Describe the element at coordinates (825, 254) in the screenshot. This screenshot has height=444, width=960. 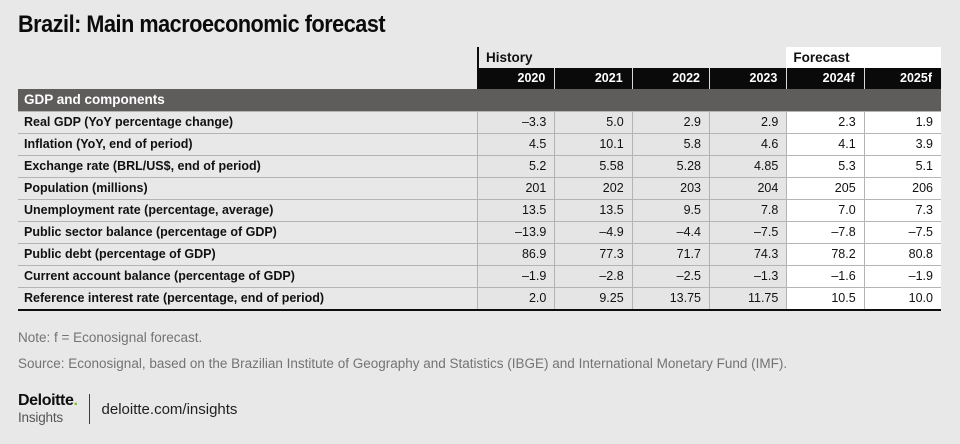
I see `forecast-value-cell: 78.2` at that location.